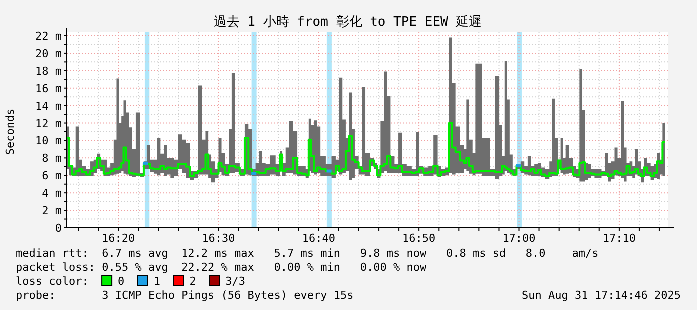 Image resolution: width=697 pixels, height=310 pixels. I want to click on y-tick-label: 2 m, so click(52, 211).